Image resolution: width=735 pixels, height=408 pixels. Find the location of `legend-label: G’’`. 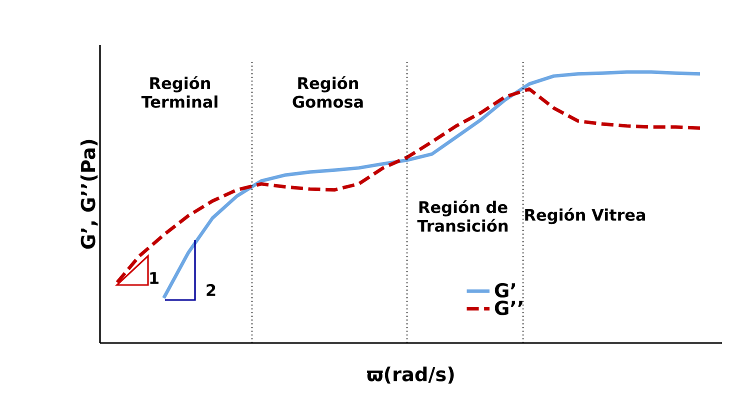

legend-label: G’’ is located at coordinates (508, 308).